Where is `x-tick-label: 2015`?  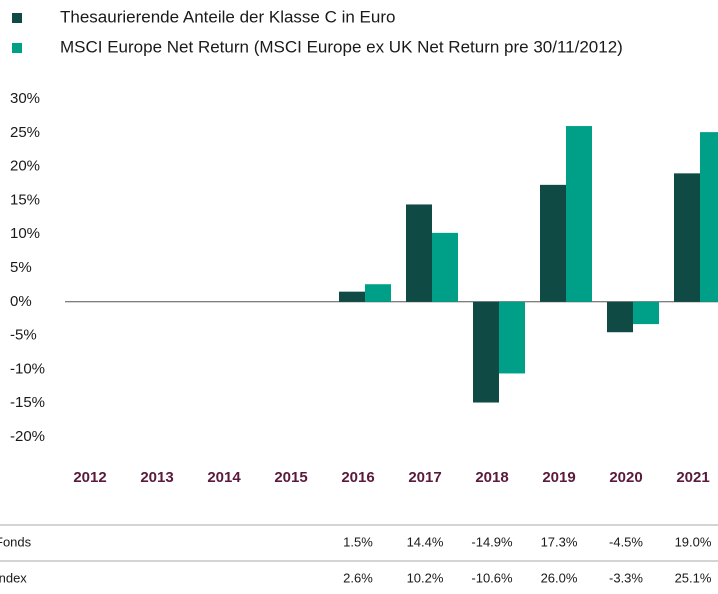
x-tick-label: 2015 is located at coordinates (290, 477).